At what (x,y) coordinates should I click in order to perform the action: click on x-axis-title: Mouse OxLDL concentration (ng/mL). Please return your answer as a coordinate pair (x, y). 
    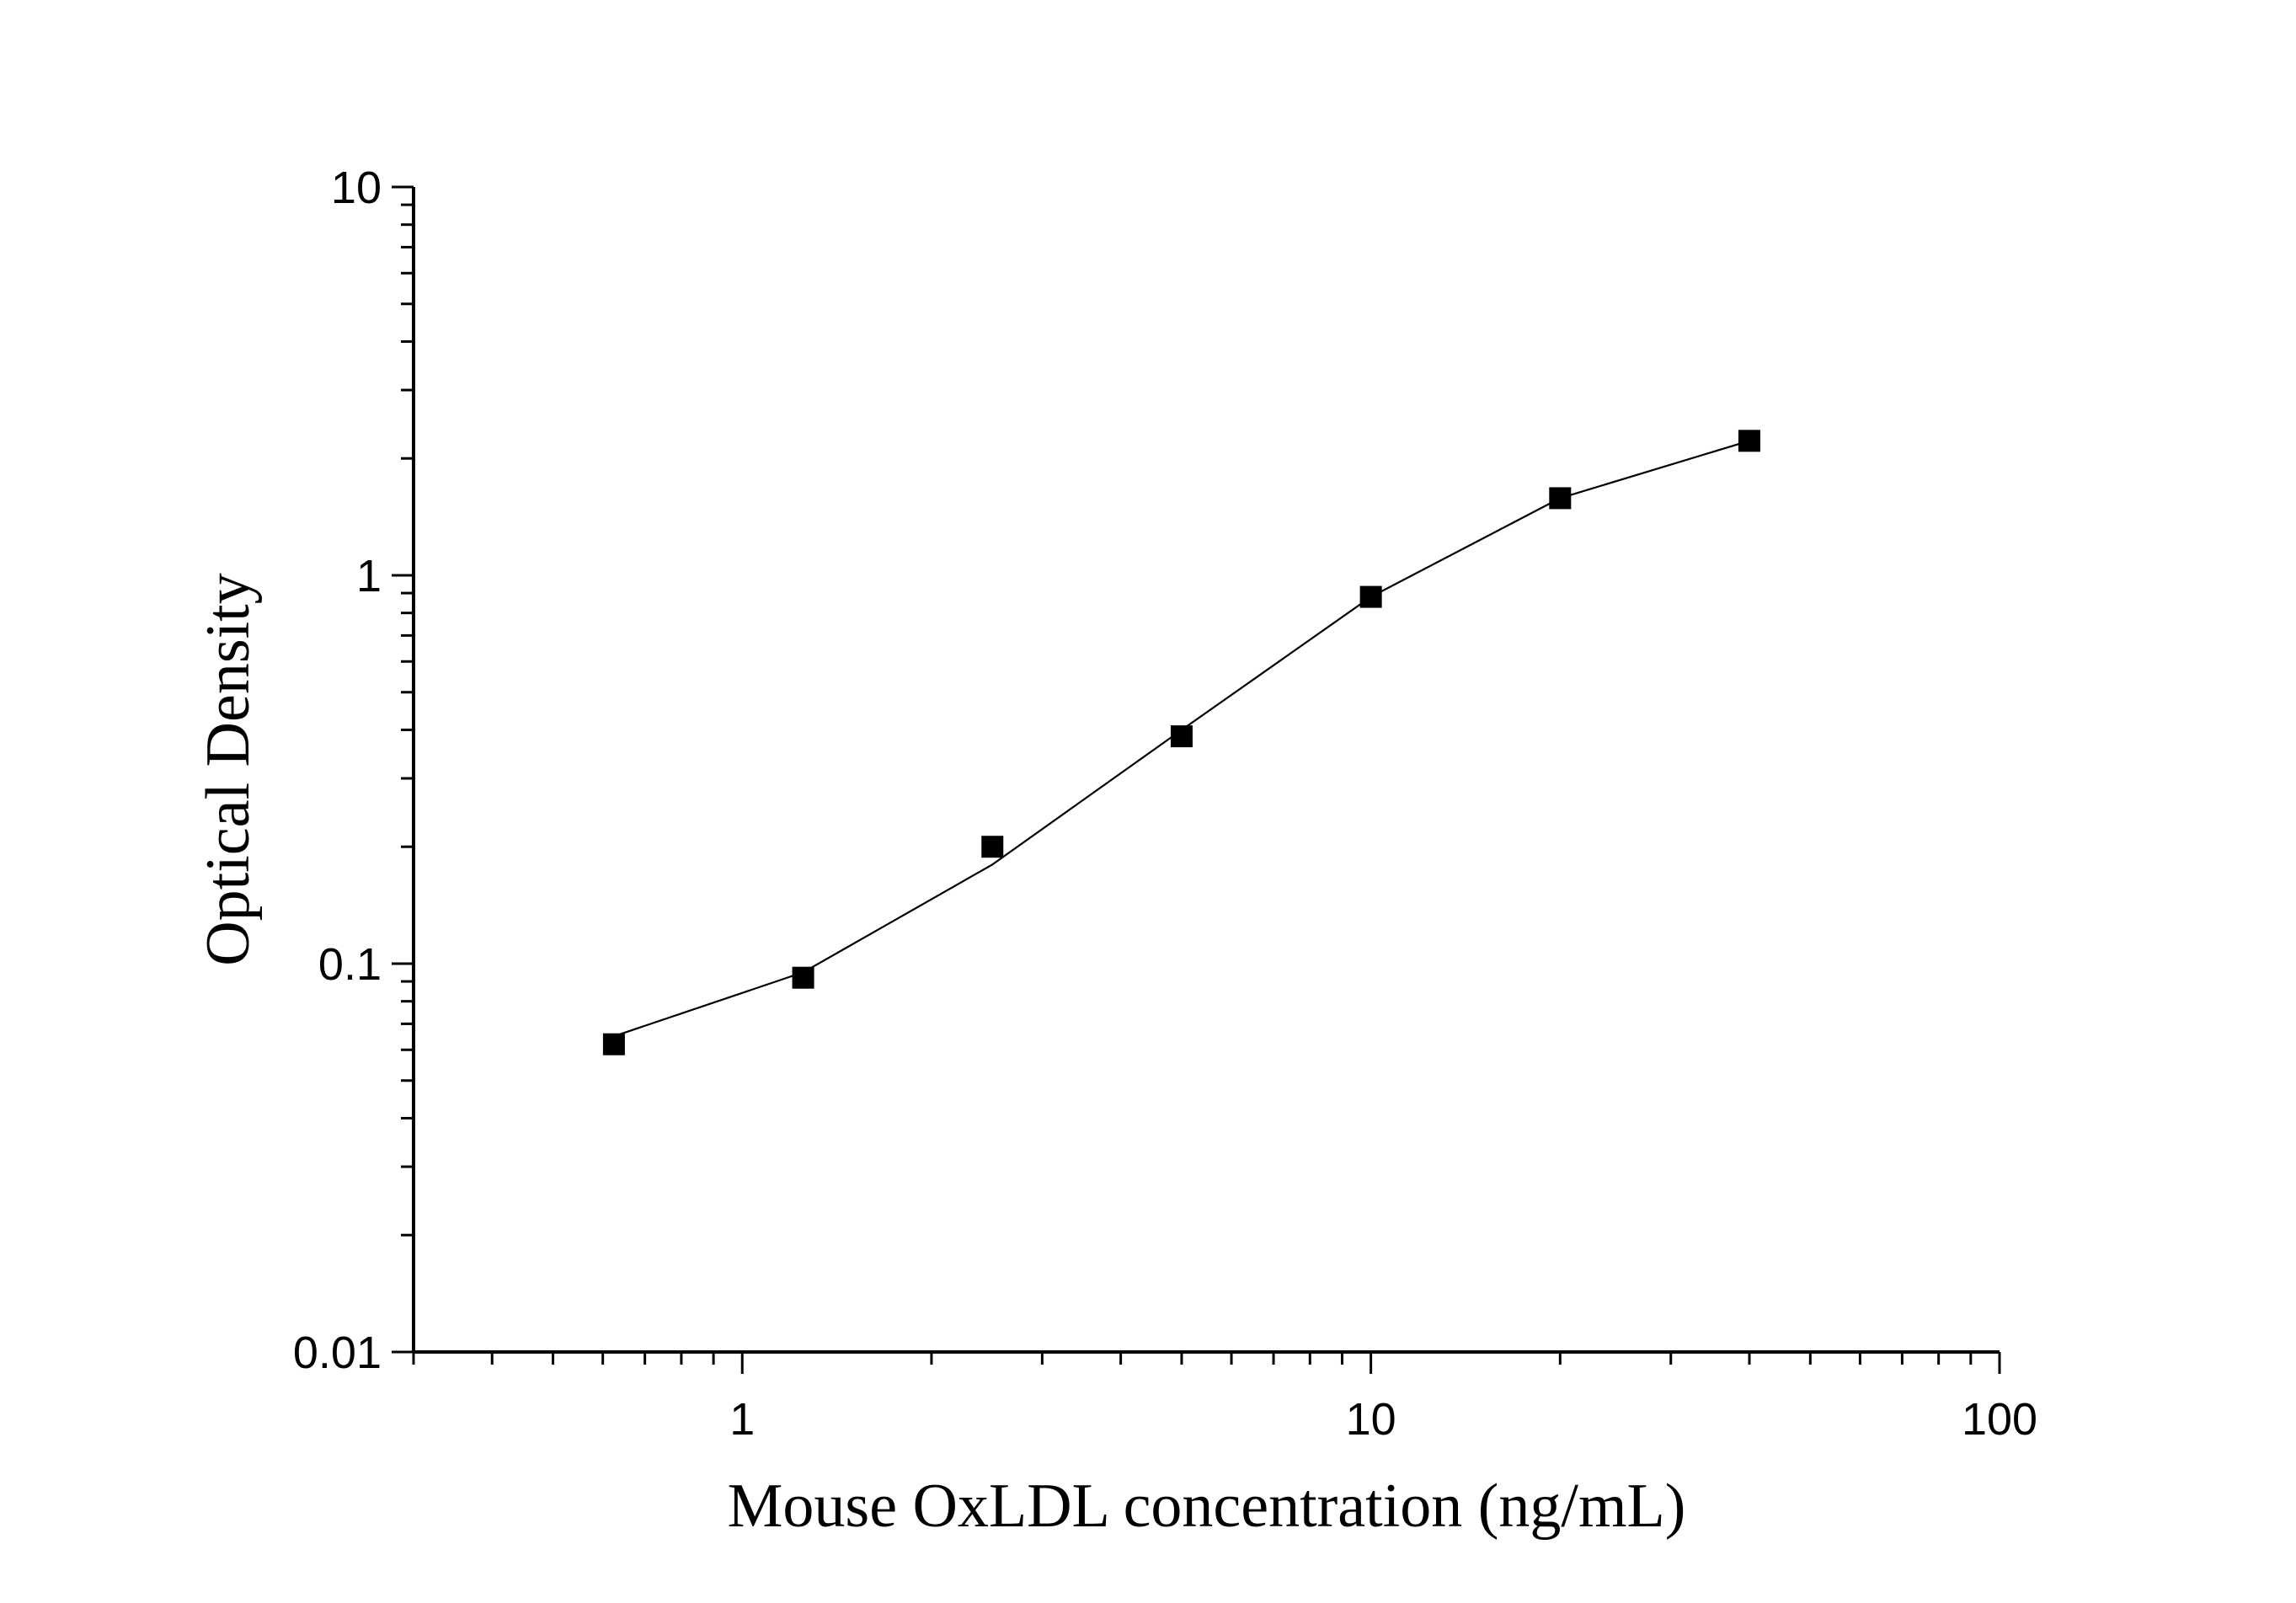
    Looking at the image, I should click on (1207, 1506).